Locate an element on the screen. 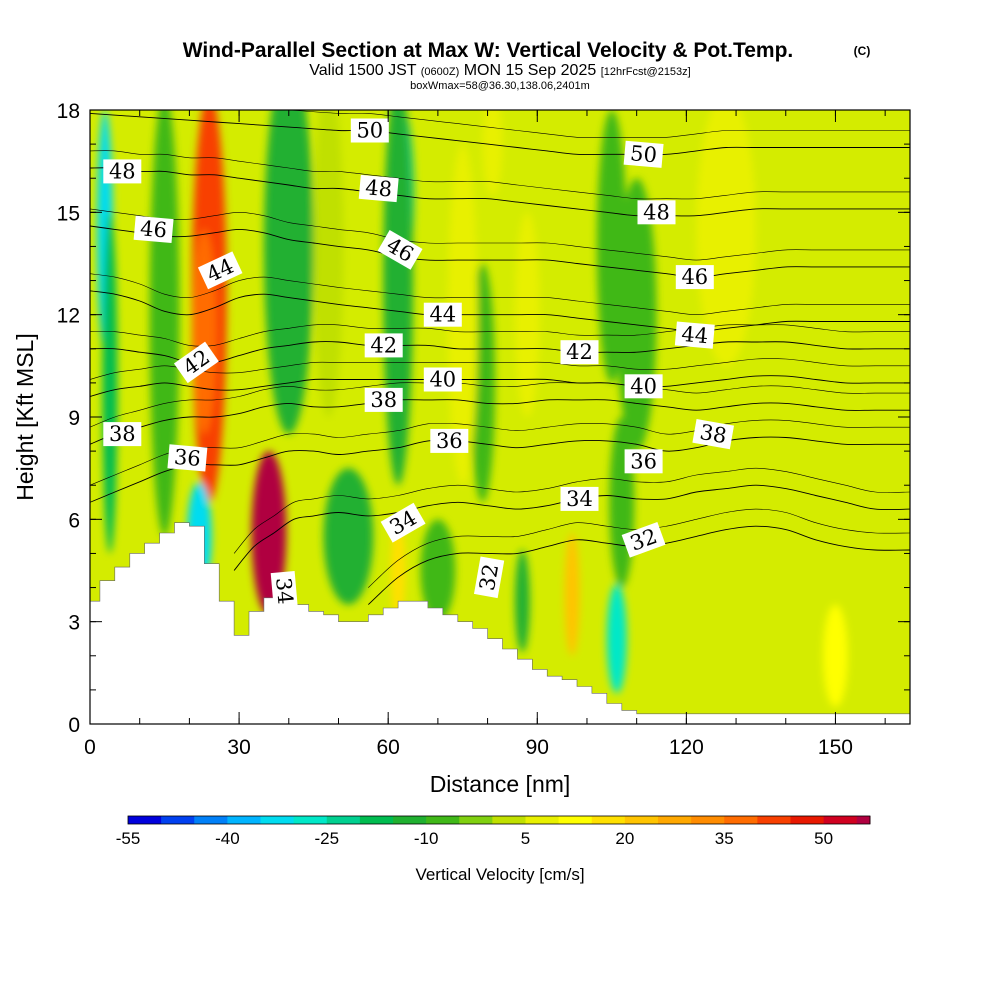  contour-label-23: 38 is located at coordinates (713, 434).